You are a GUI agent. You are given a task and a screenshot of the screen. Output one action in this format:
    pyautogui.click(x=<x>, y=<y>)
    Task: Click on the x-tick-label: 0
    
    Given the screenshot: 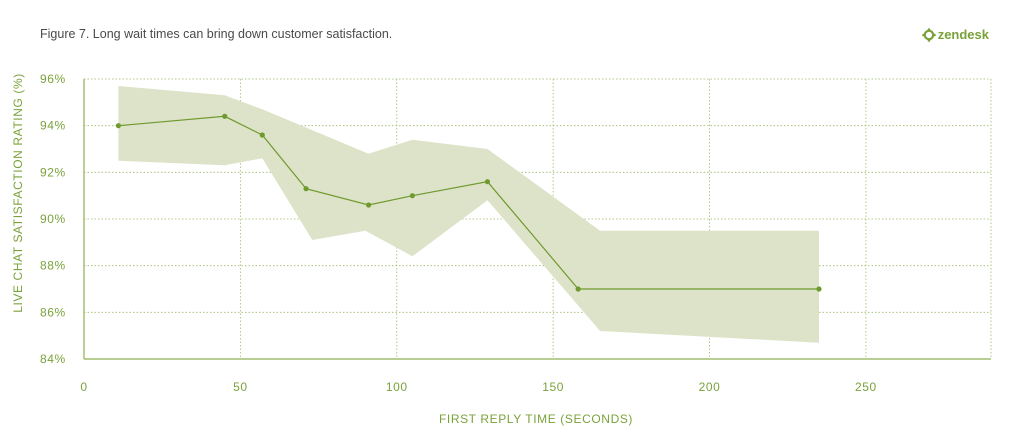 What is the action you would take?
    pyautogui.click(x=83, y=387)
    